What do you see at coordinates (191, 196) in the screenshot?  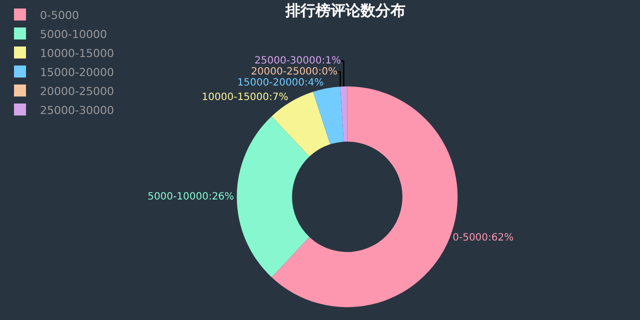 I see `data-label: 5000-10000:26%` at bounding box center [191, 196].